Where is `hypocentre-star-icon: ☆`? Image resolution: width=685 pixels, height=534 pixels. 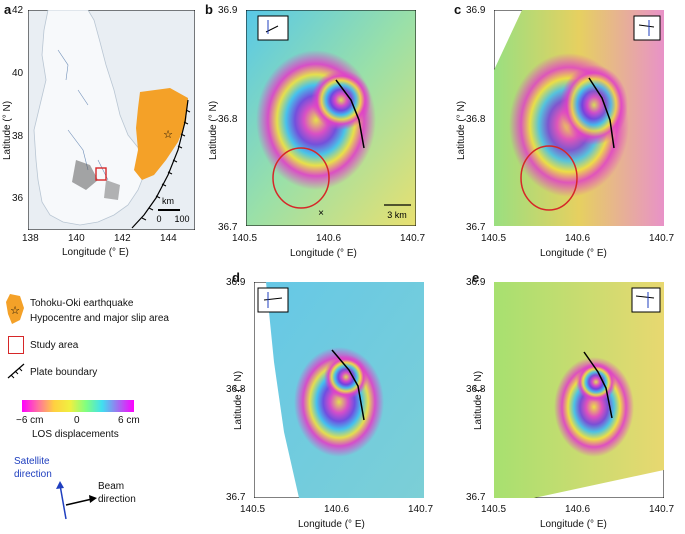 hypocentre-star-icon: ☆ is located at coordinates (168, 135).